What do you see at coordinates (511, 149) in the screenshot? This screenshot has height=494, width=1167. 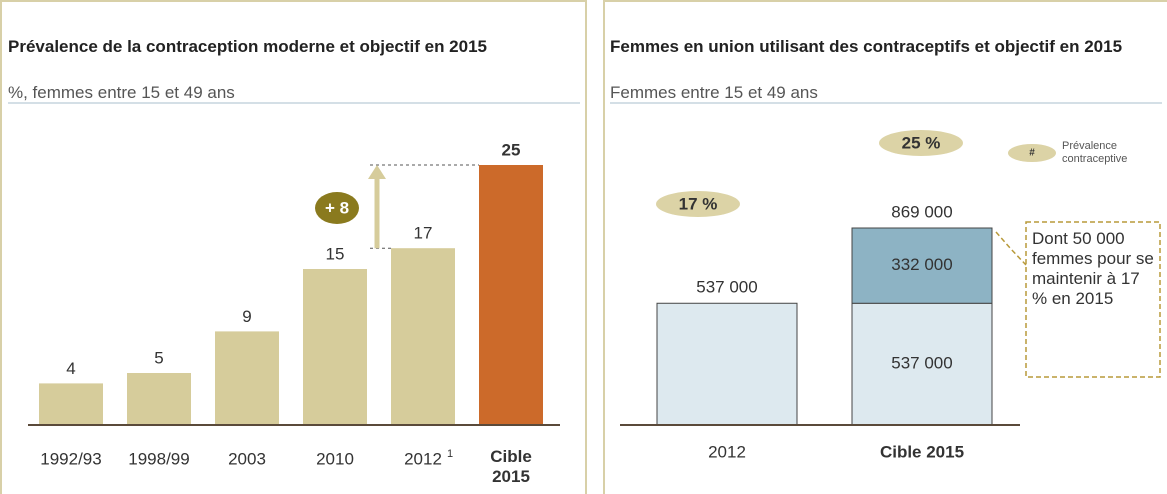 I see `value-label: 25` at bounding box center [511, 149].